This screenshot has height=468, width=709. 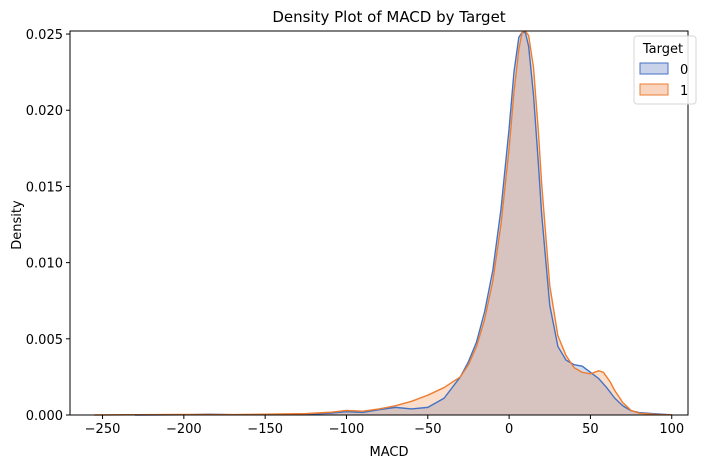 I want to click on y-tick-label: 0.025, so click(x=44, y=35).